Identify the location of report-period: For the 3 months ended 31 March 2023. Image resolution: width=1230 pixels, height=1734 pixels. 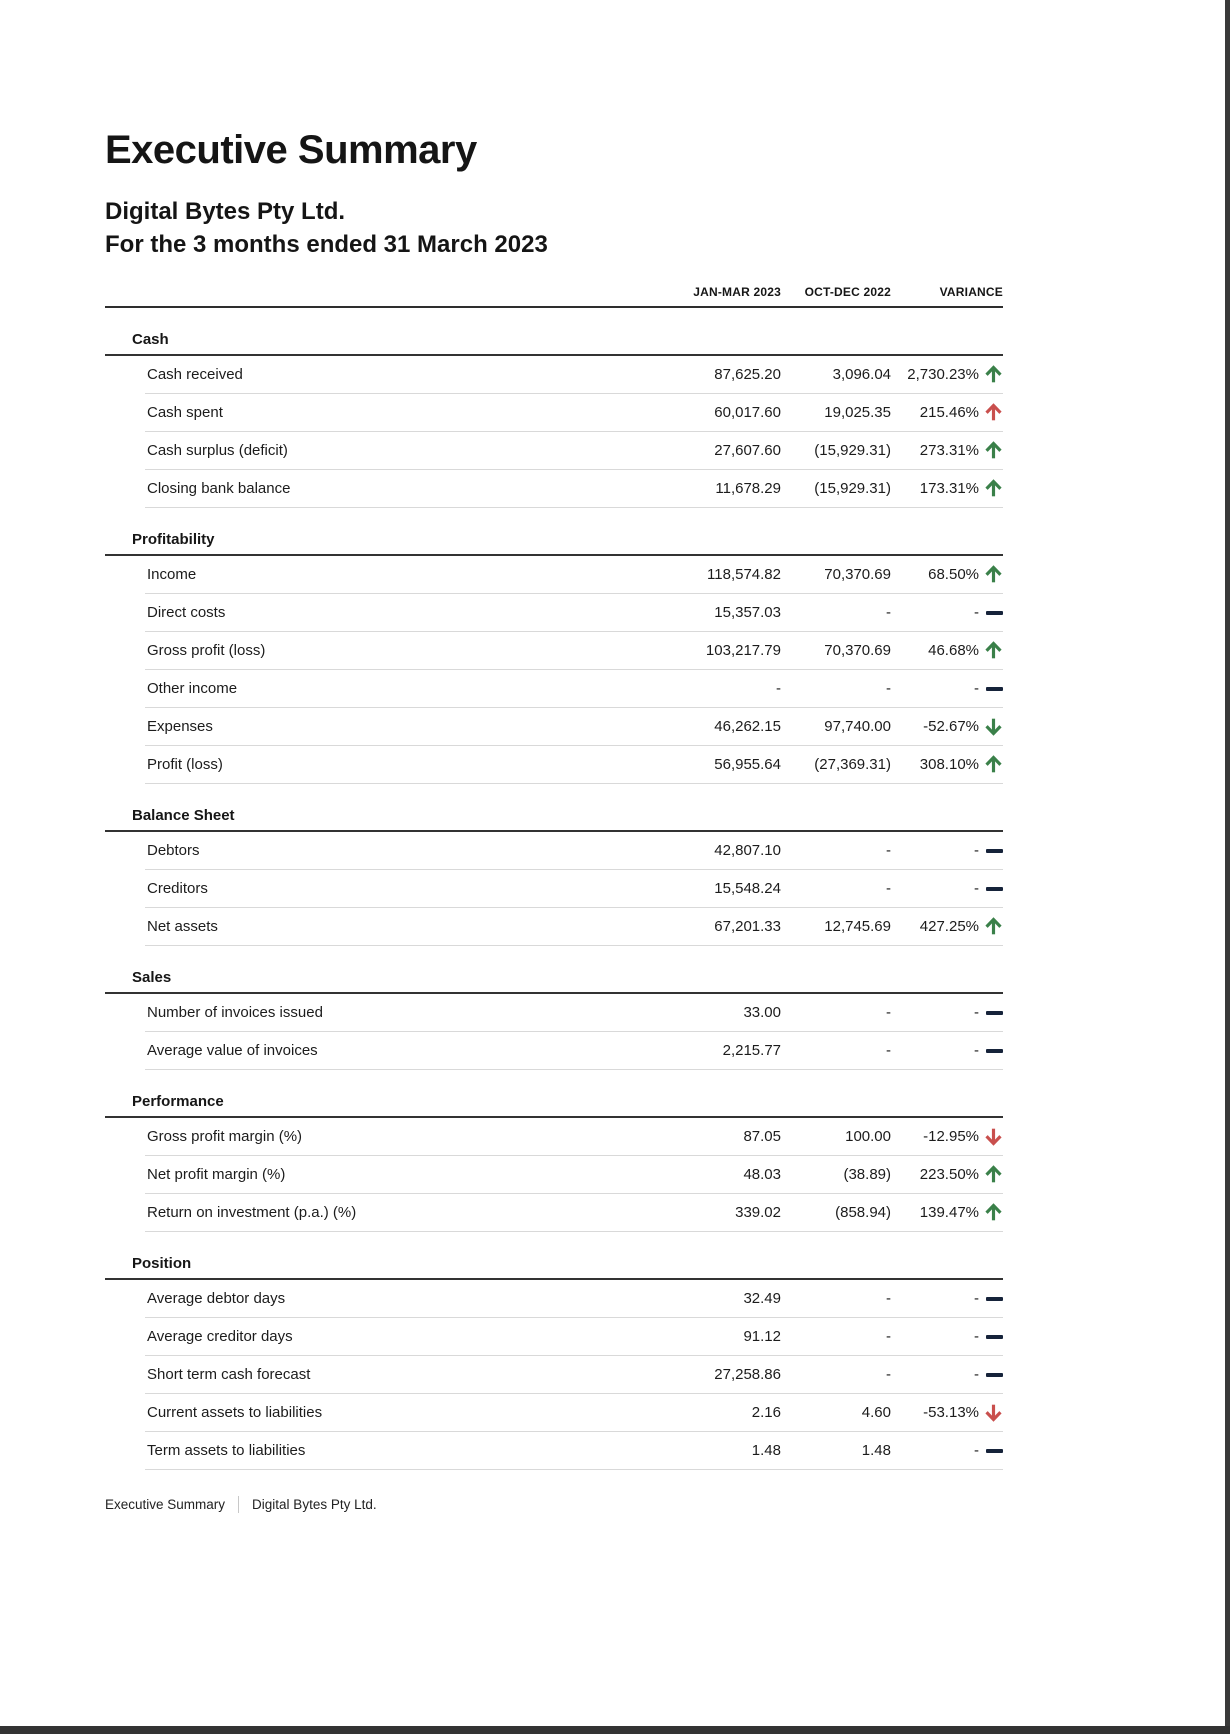
(326, 245).